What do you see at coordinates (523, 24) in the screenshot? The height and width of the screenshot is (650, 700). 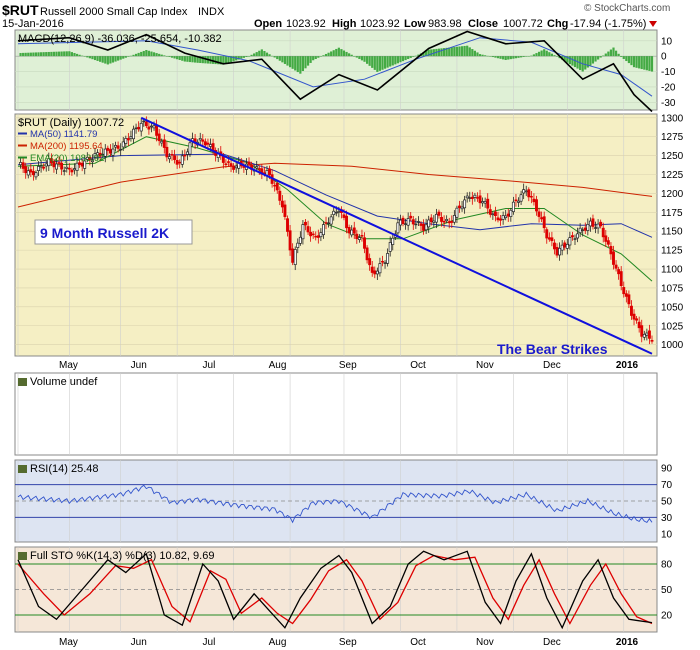 I see `close-value: 1007.72` at bounding box center [523, 24].